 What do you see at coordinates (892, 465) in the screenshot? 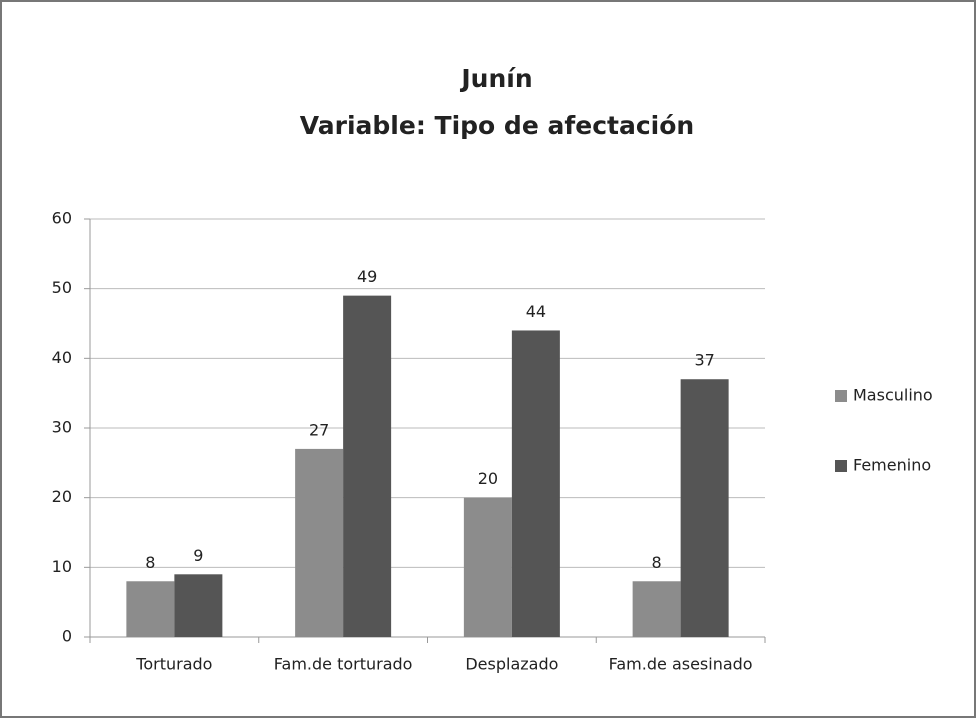
I see `legend-label: Femenino` at bounding box center [892, 465].